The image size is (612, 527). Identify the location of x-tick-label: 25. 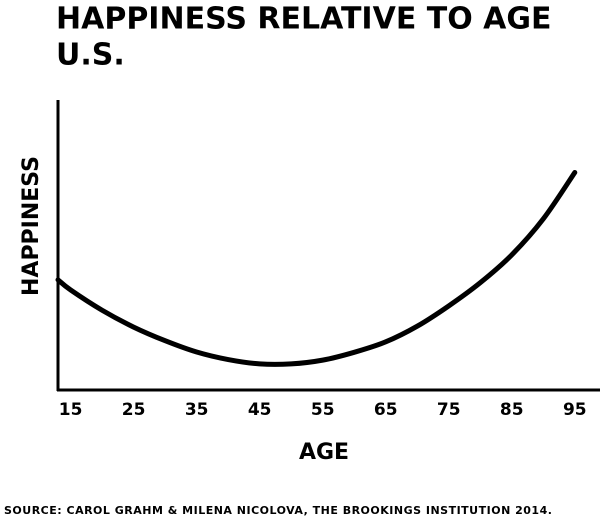
(134, 410).